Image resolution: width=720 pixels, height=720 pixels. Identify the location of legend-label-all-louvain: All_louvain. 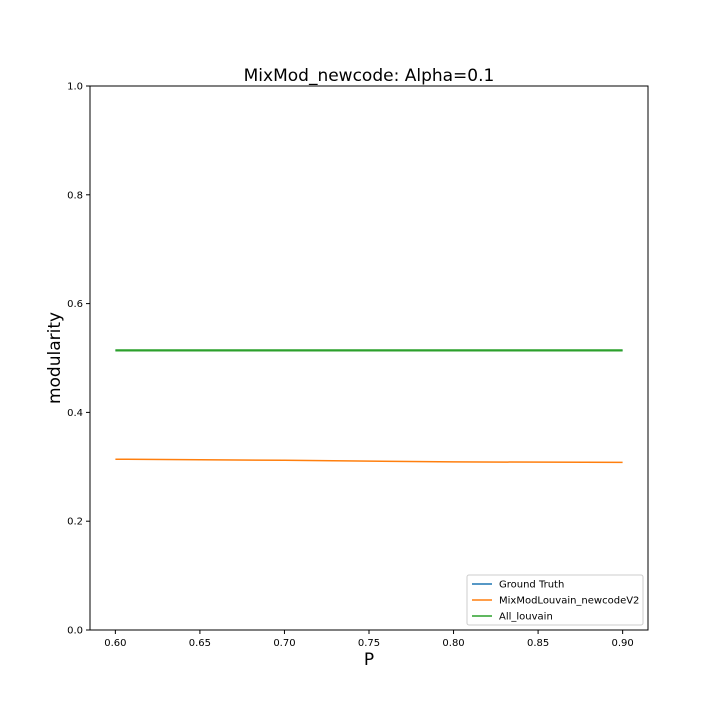
(526, 617).